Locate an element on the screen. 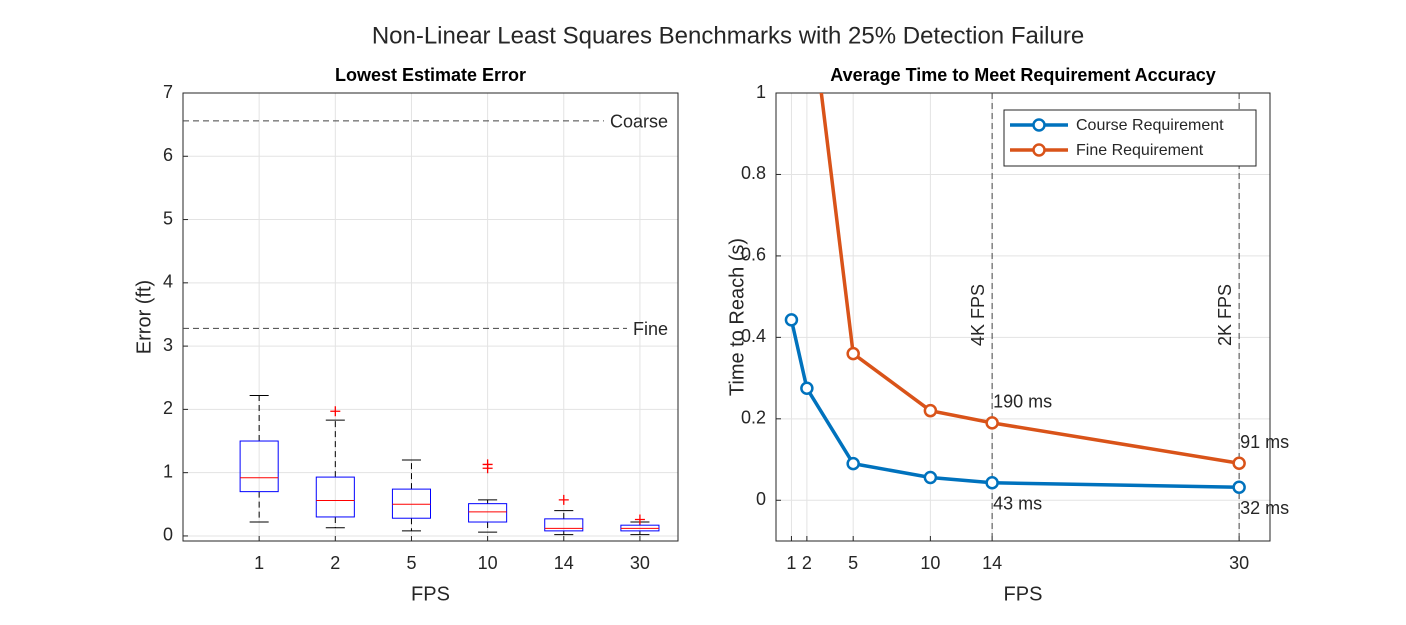 Image resolution: width=1406 pixels, height=625 pixels. reference-label: Fine is located at coordinates (650, 329).